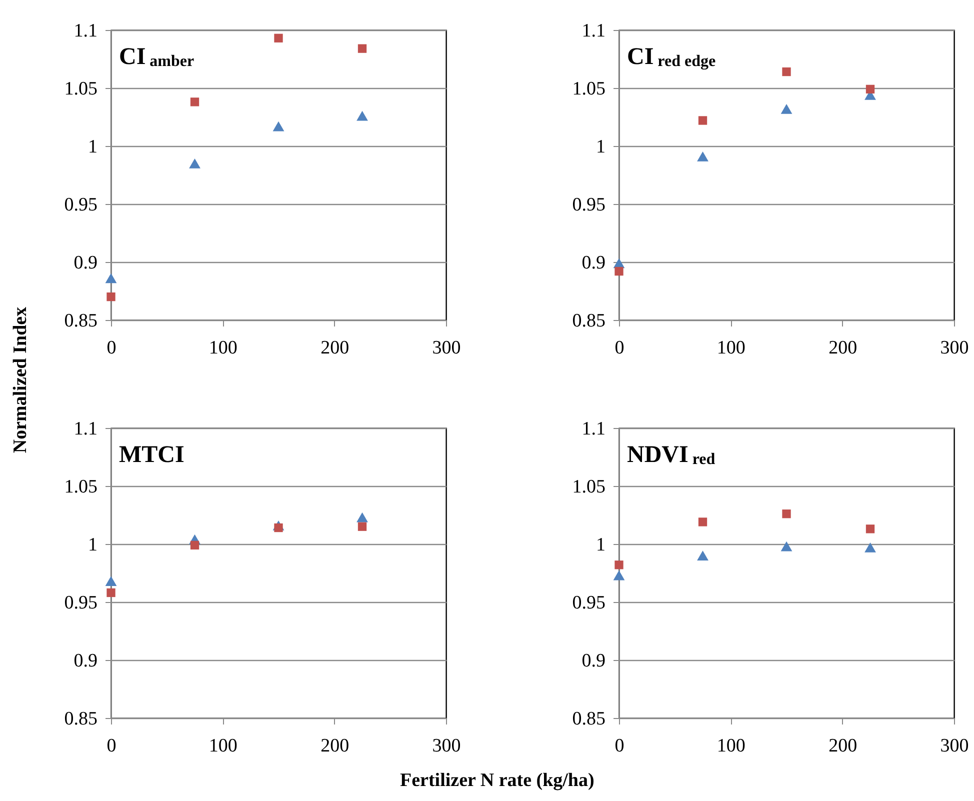 The image size is (974, 801). Describe the element at coordinates (497, 781) in the screenshot. I see `x-axis-title: Fertilizer N rate (kg/ha)` at that location.